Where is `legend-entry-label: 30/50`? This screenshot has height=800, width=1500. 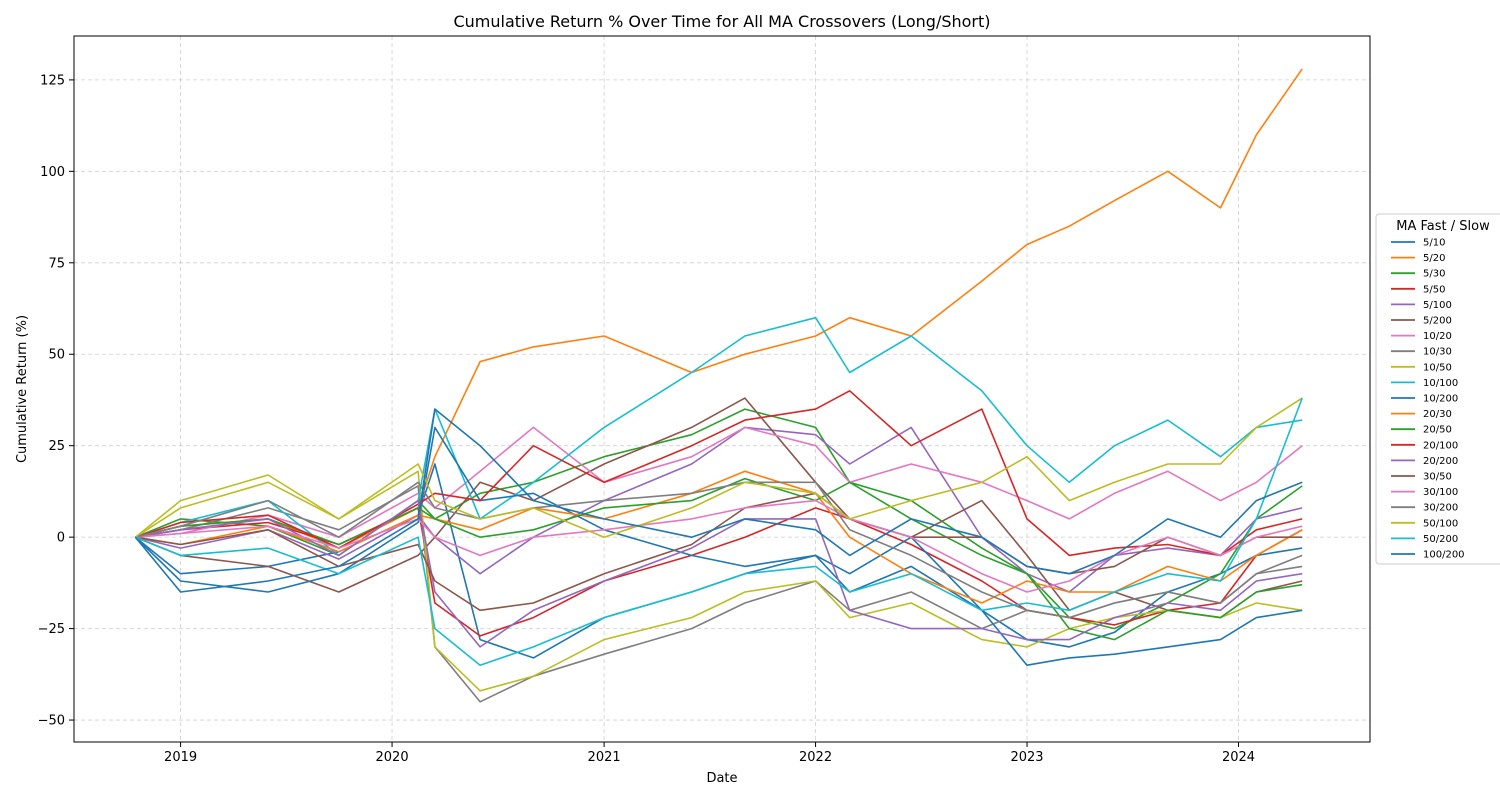
legend-entry-label: 30/50 is located at coordinates (1437, 477).